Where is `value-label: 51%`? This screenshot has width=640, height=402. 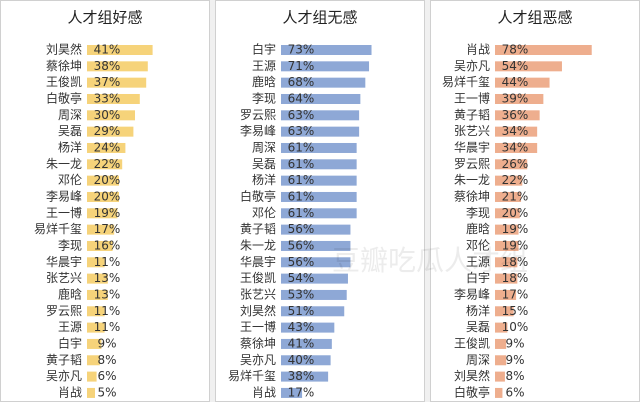 value-label: 51% is located at coordinates (301, 311).